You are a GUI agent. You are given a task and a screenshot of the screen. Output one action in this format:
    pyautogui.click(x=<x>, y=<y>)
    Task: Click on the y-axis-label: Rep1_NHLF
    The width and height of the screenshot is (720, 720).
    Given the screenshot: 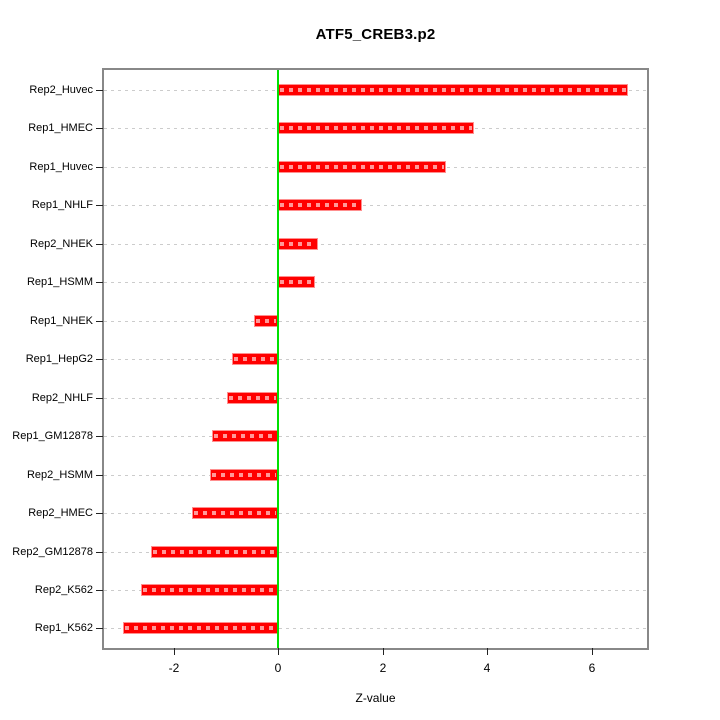 What is the action you would take?
    pyautogui.click(x=62, y=205)
    